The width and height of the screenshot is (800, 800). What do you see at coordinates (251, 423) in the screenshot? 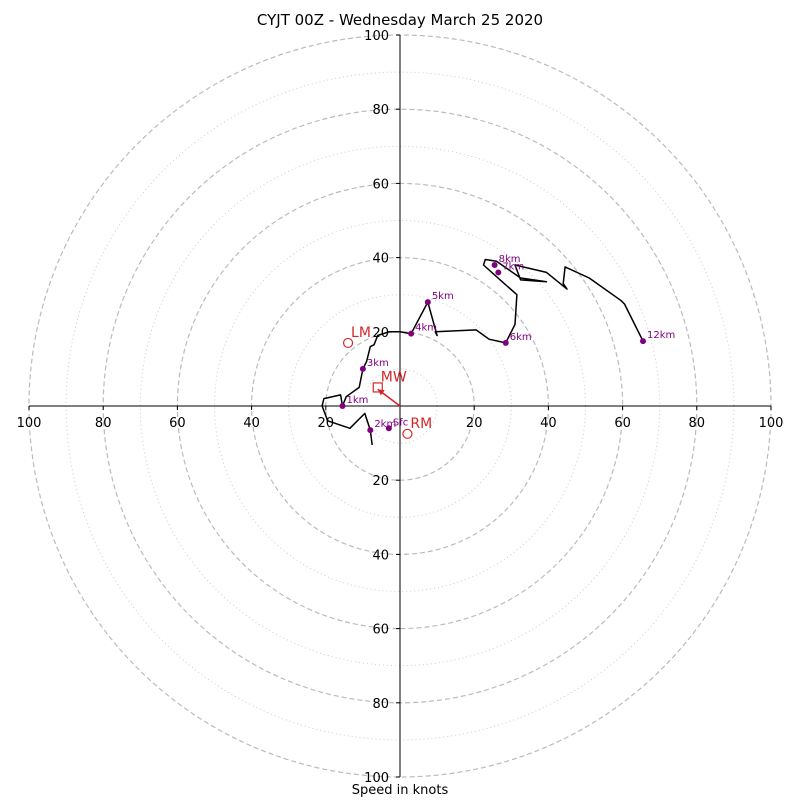
I see `tick-label-left: 40` at bounding box center [251, 423].